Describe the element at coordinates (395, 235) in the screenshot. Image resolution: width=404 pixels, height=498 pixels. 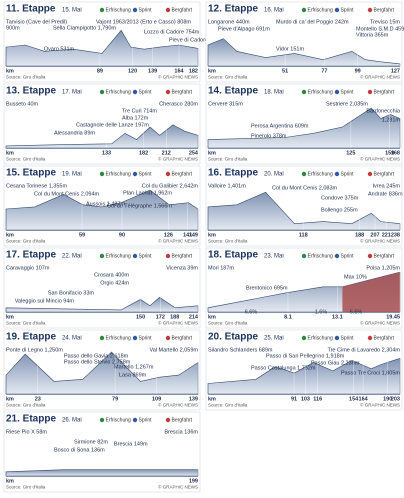
I see `km-tick-label: 238` at that location.